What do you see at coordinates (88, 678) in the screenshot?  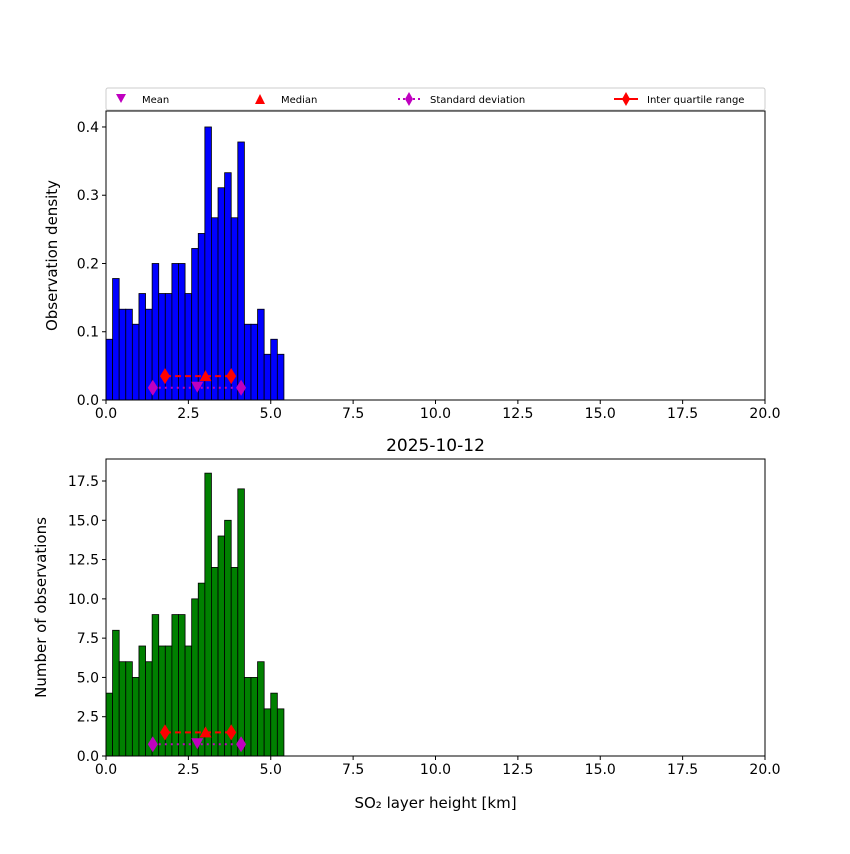 I see `y-tick-label: 5.0` at bounding box center [88, 678].